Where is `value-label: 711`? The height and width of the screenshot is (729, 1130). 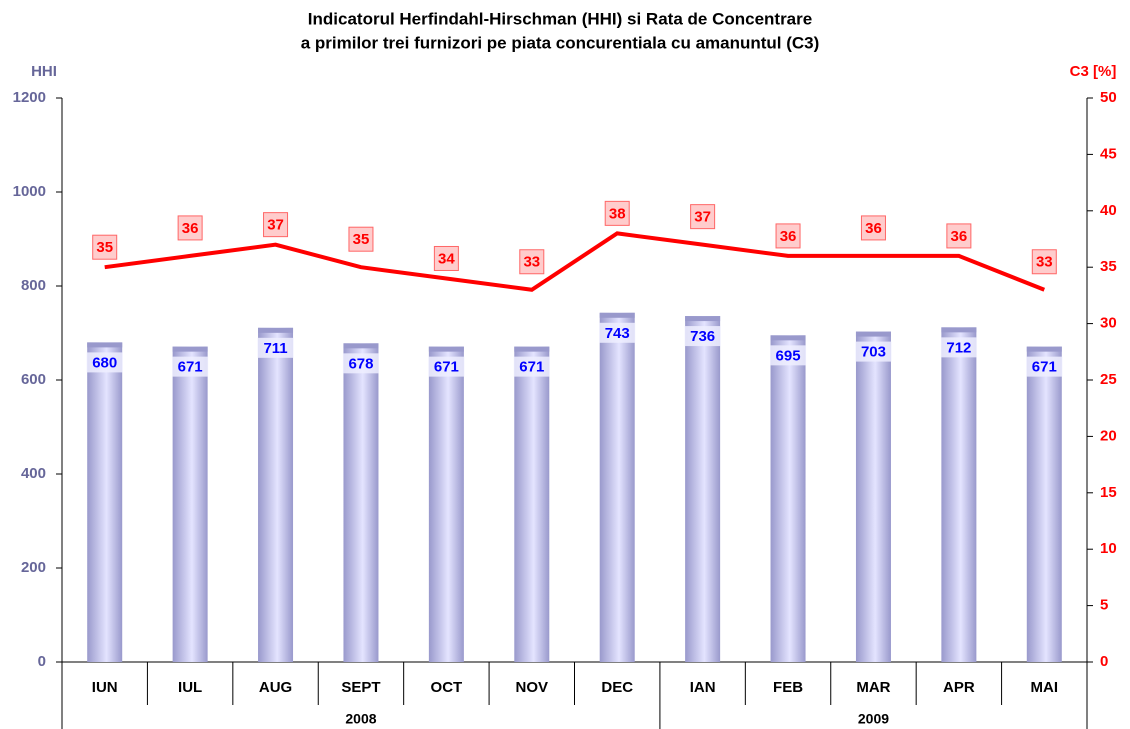 value-label: 711 is located at coordinates (275, 348).